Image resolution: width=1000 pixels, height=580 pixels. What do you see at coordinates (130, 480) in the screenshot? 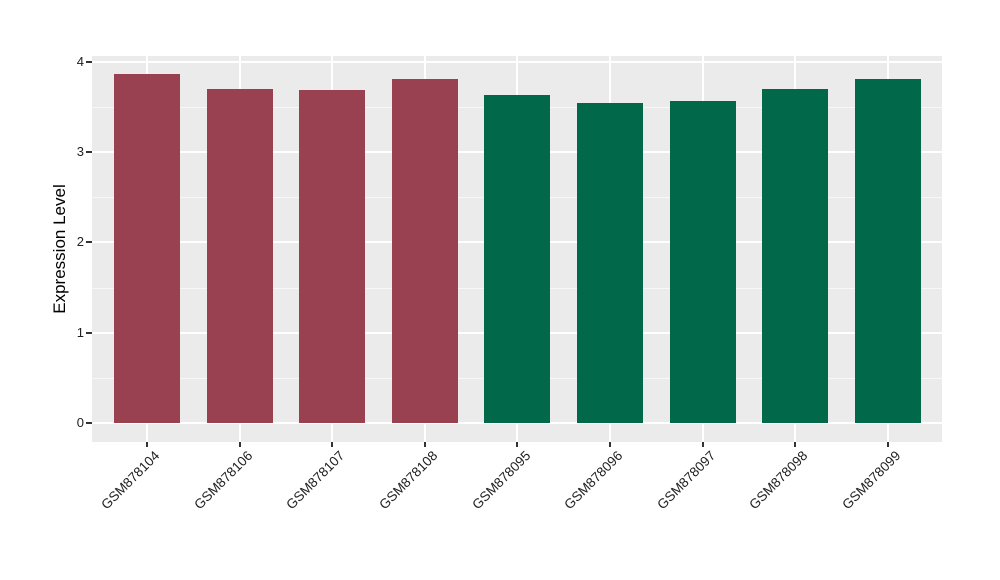
I see `x-tick-label-text: GSM878104` at bounding box center [130, 480].